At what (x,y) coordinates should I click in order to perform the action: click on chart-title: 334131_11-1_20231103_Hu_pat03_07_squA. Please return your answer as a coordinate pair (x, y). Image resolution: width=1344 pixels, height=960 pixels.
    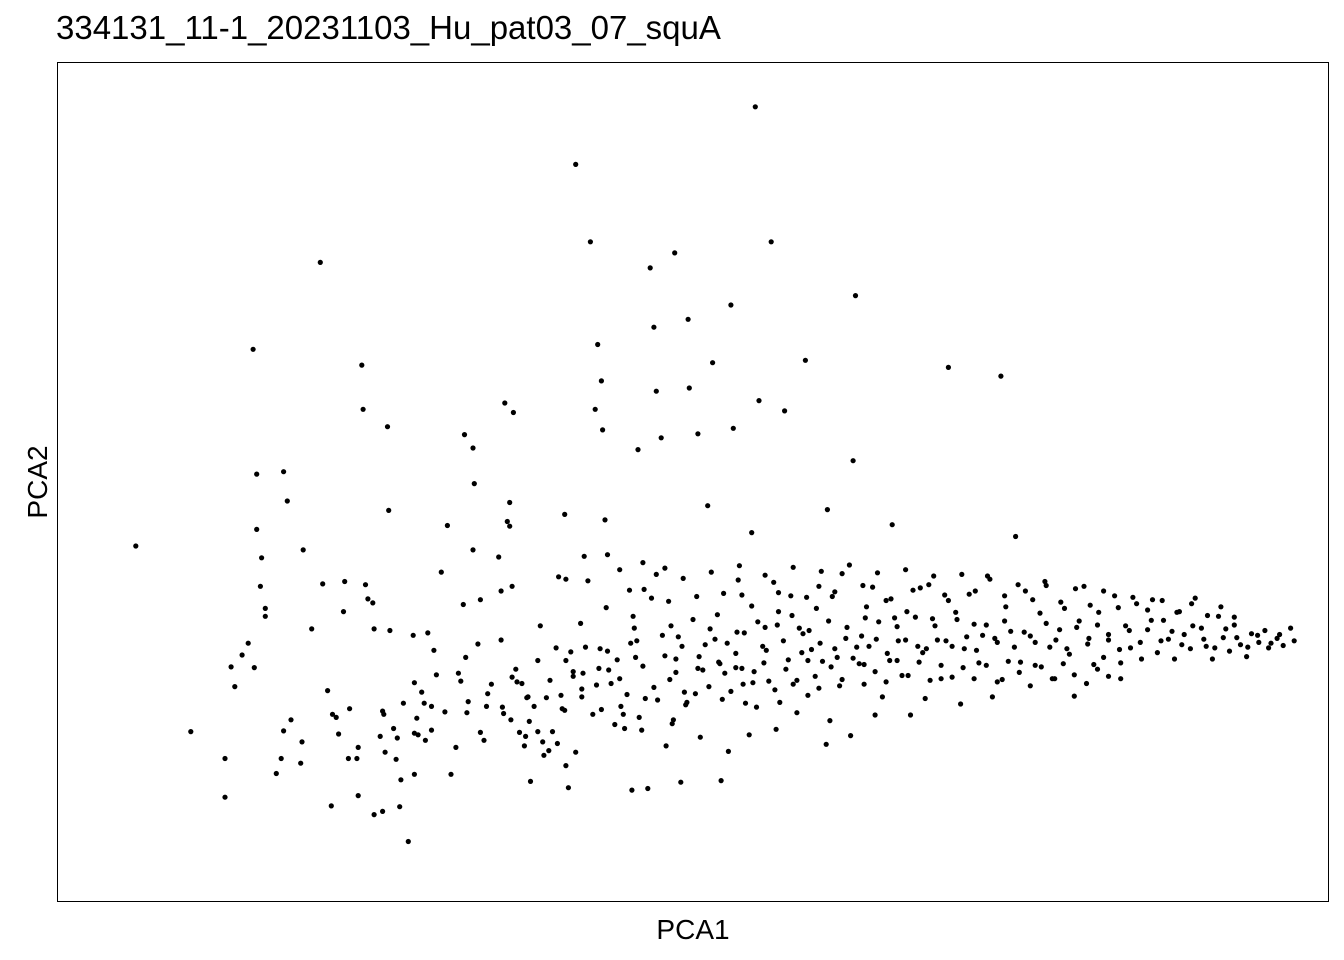
    Looking at the image, I should click on (388, 27).